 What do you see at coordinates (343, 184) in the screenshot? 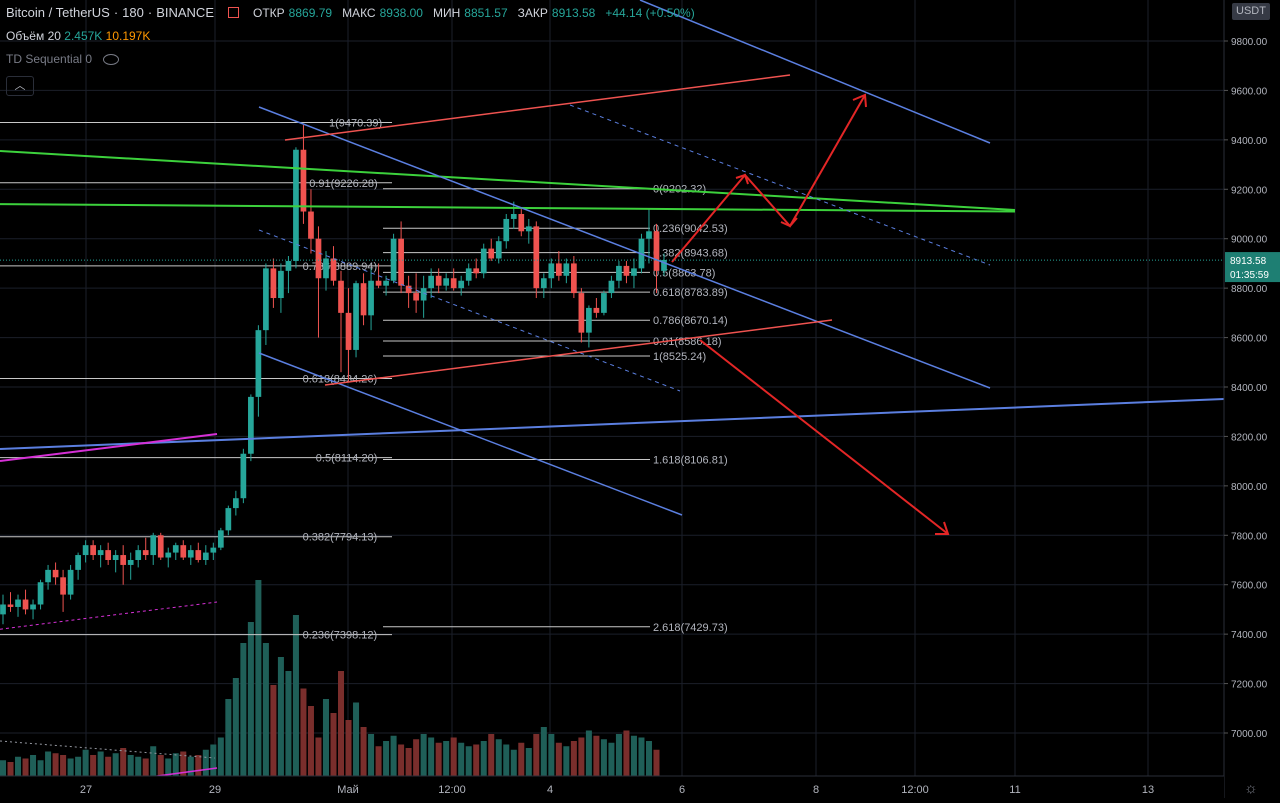
I see `fib-left-level-label: 0.91(9226.28)` at bounding box center [343, 184].